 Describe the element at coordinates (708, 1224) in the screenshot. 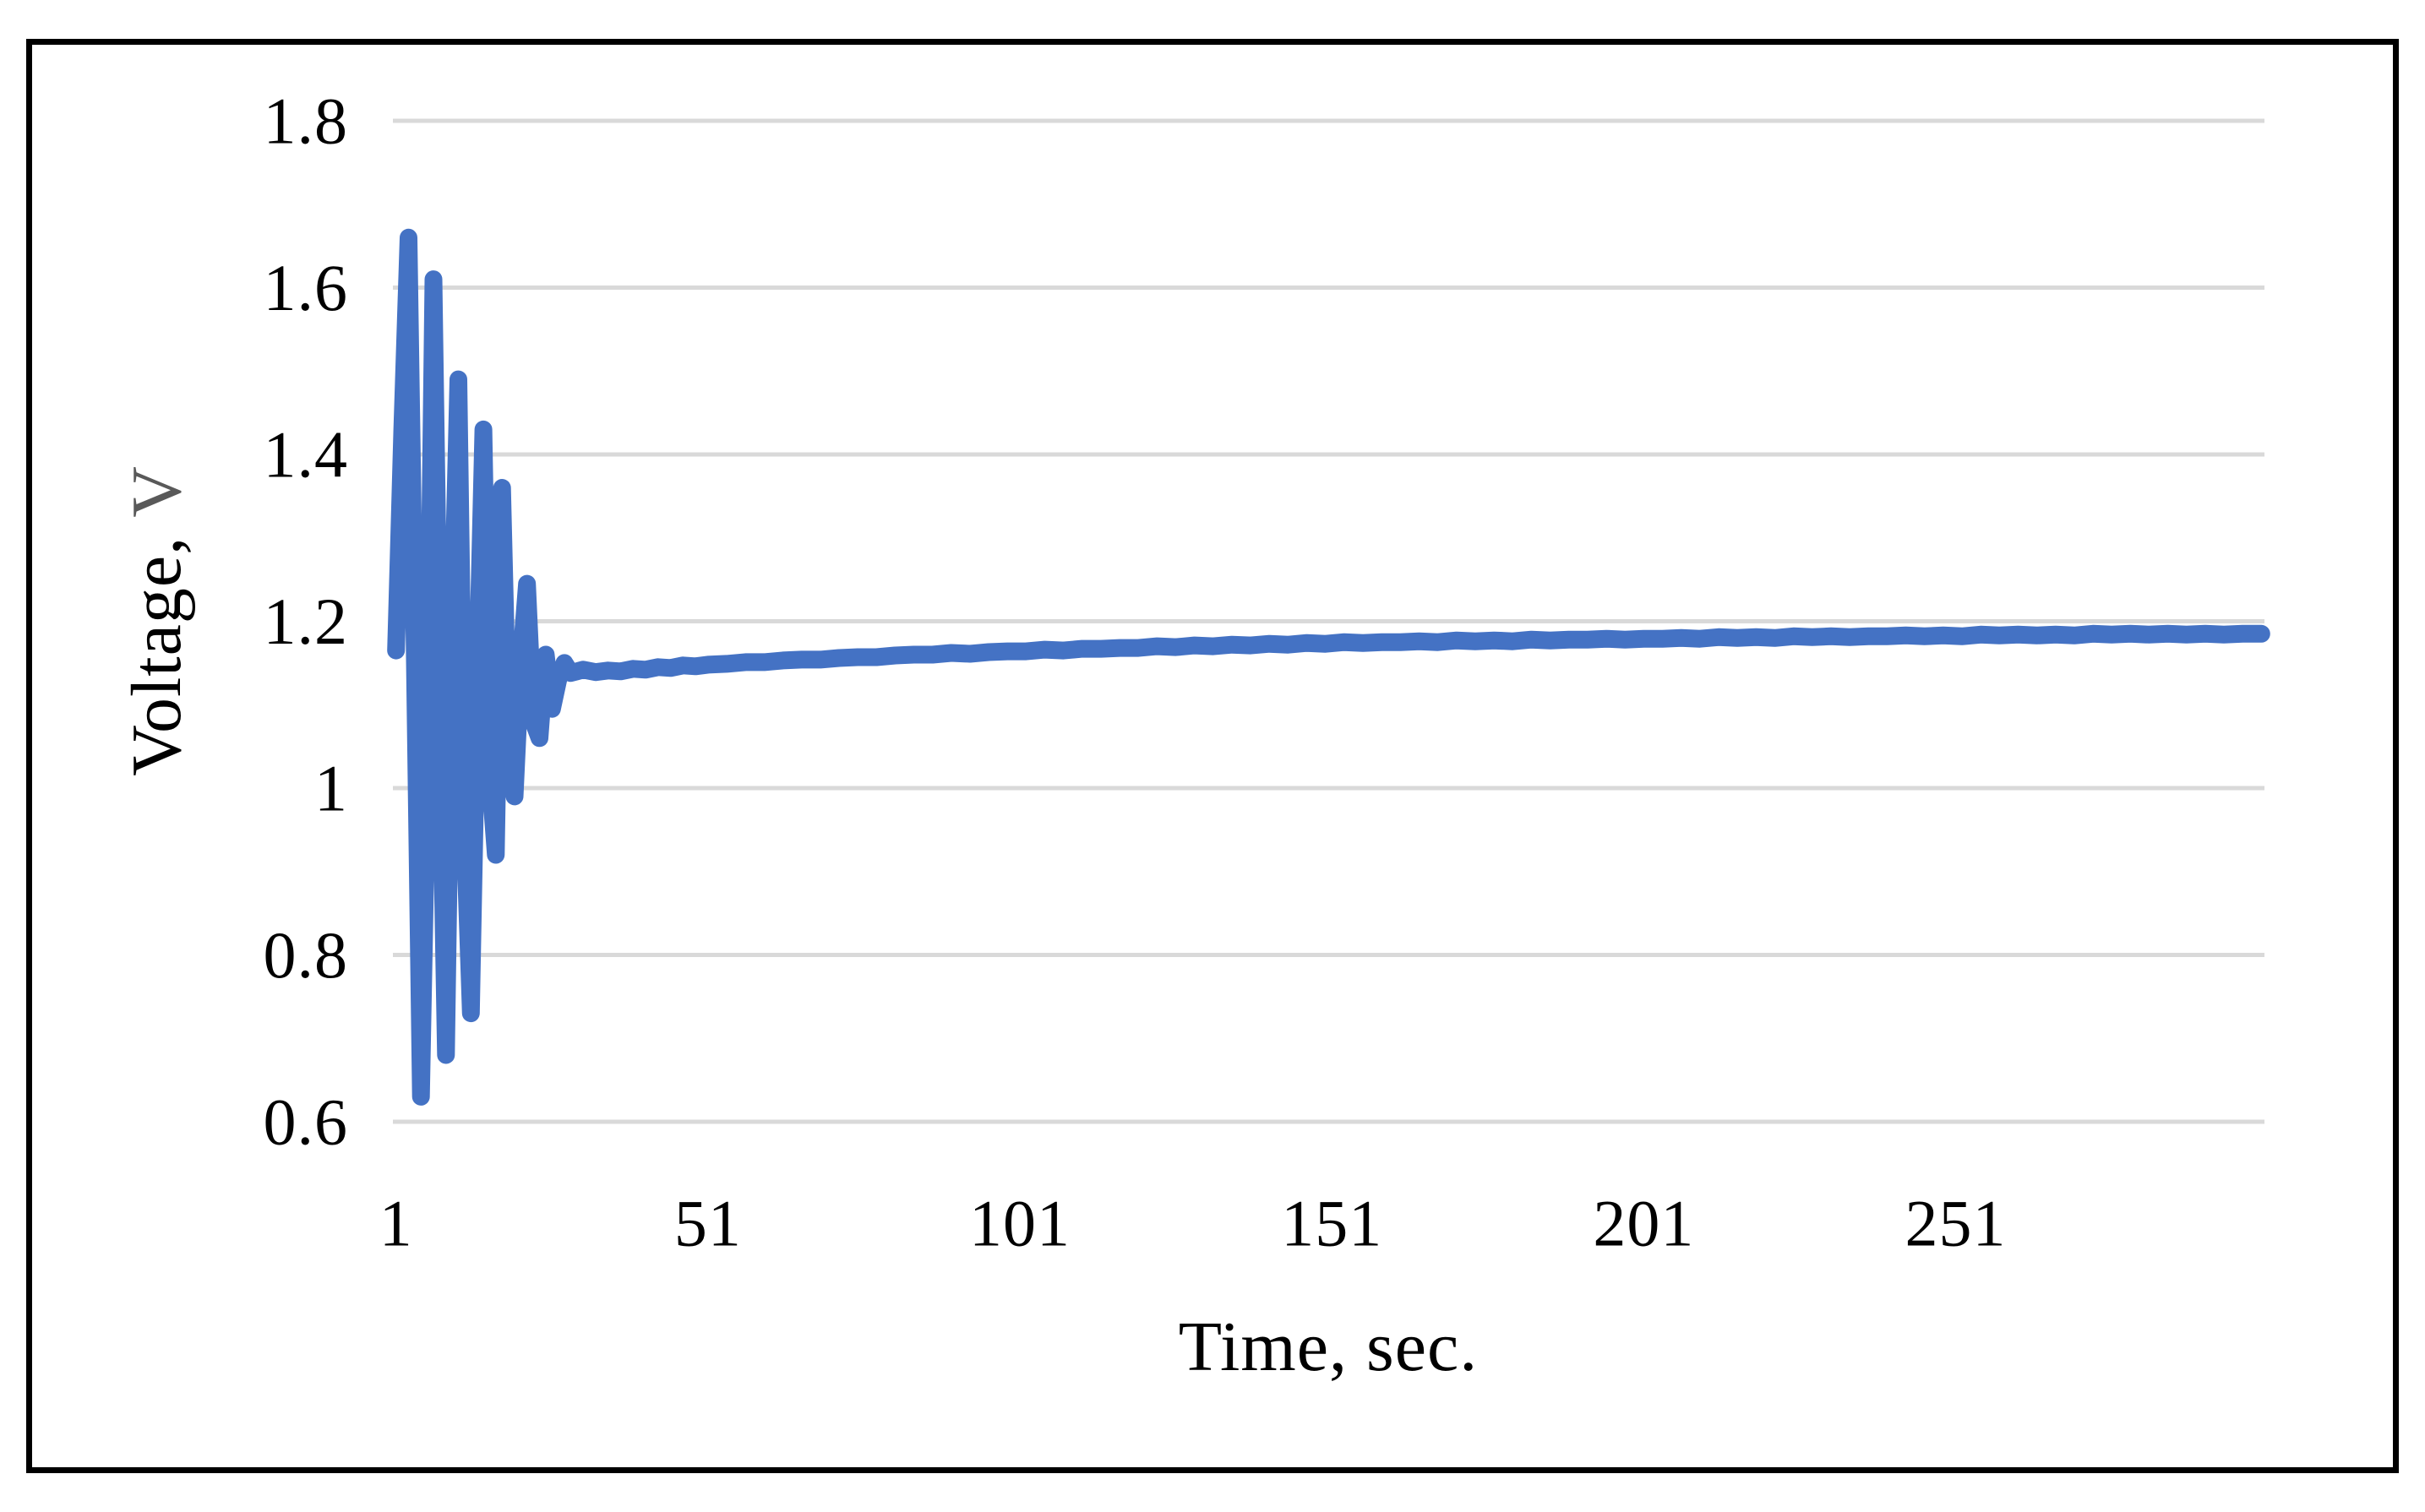

I see `x-tick-label: 51` at that location.